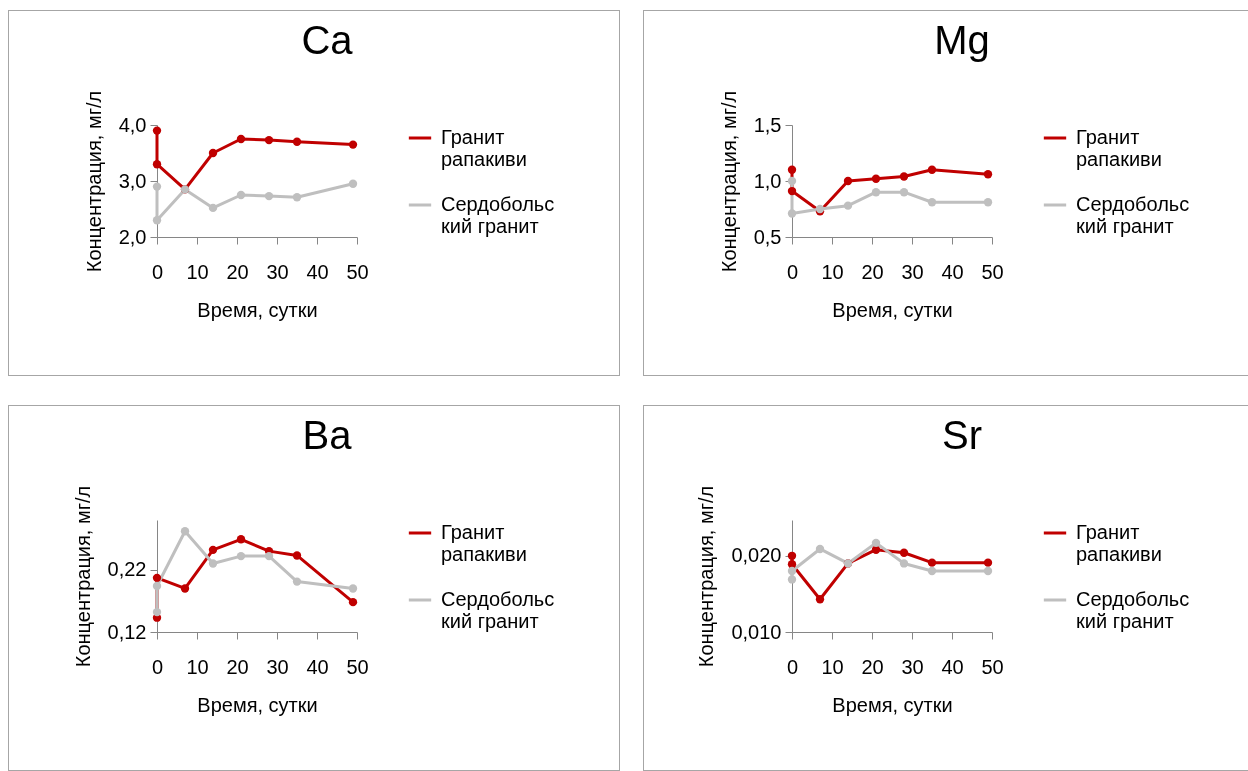  Describe the element at coordinates (132, 124) in the screenshot. I see `y-tick-label: 4,0` at that location.